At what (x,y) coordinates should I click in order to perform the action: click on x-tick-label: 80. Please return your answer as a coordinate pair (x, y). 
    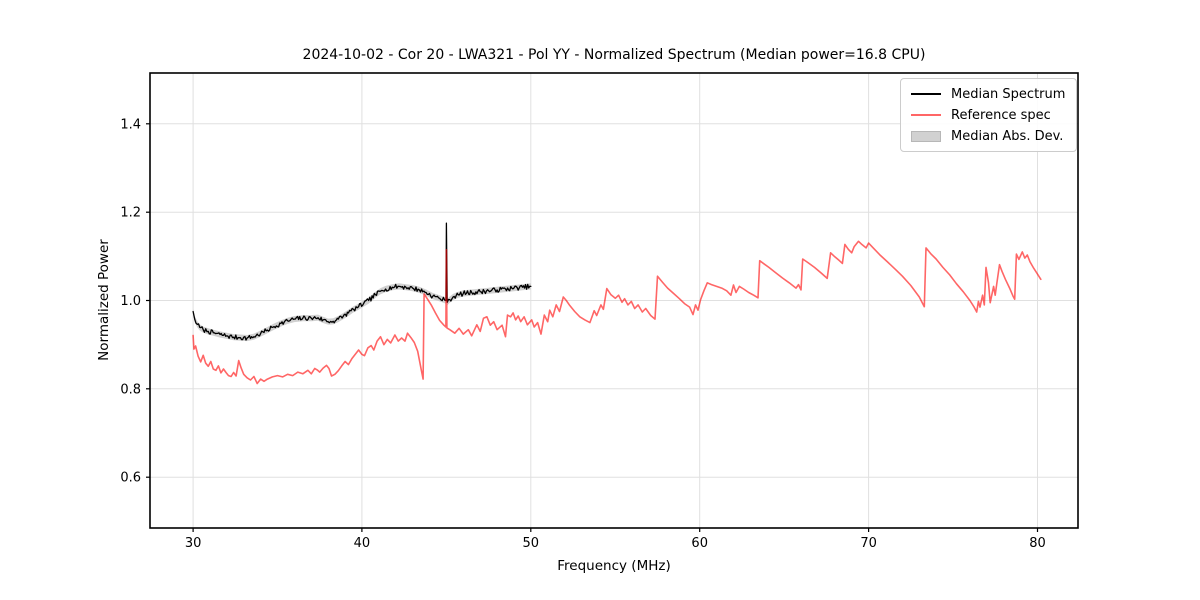
    Looking at the image, I should click on (1037, 543).